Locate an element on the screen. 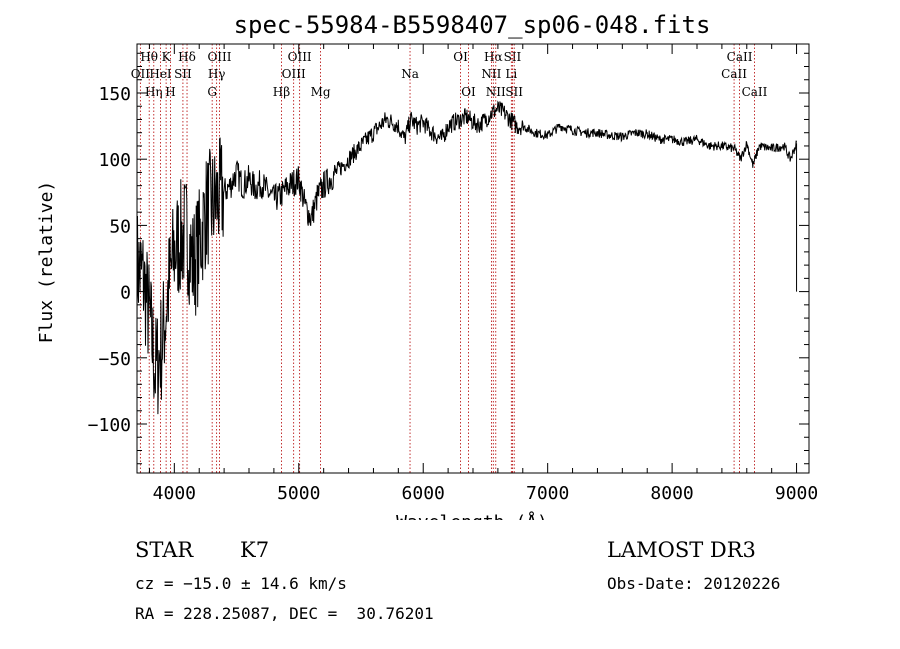 This screenshot has height=649, width=900. line-label-14: Mg is located at coordinates (321, 92).